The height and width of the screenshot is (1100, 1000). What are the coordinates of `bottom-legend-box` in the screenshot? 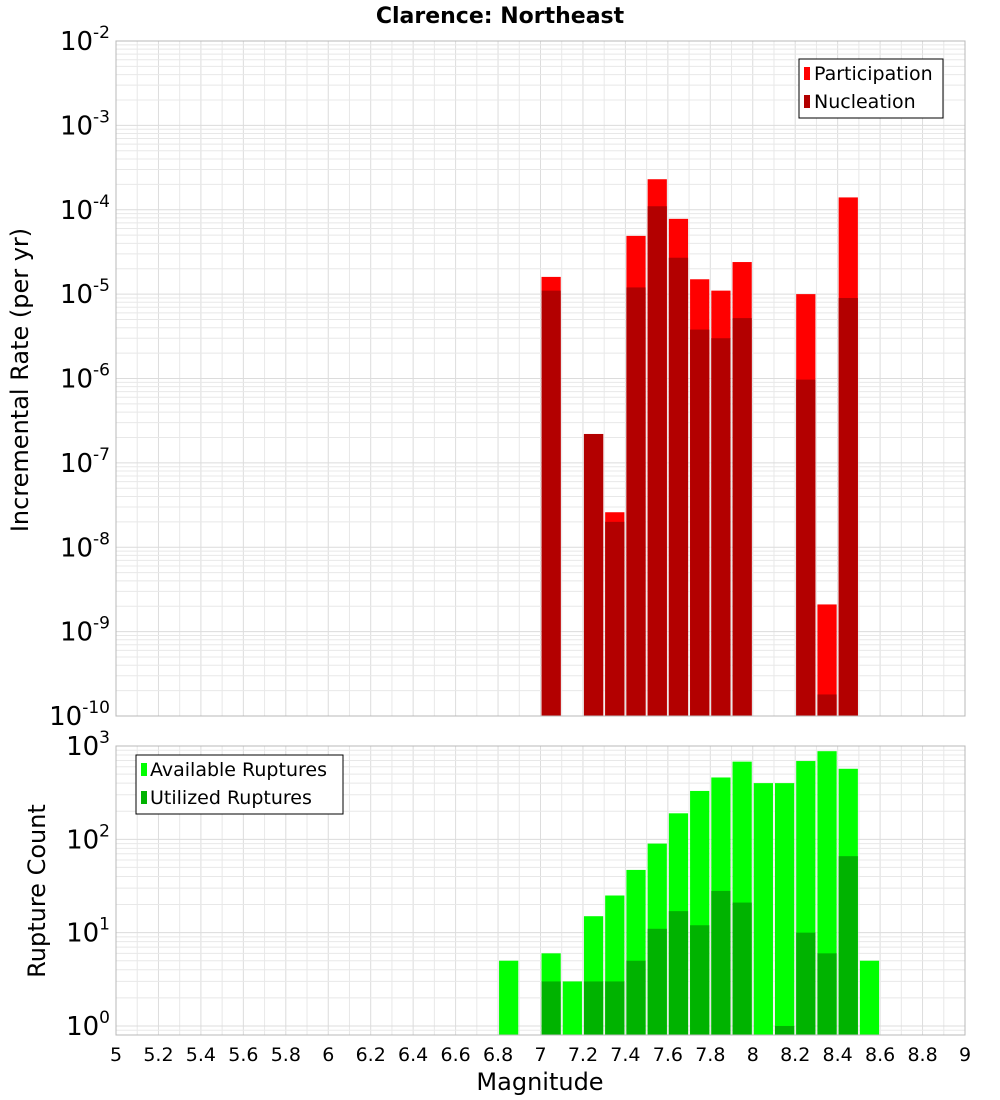 It's located at (239, 784).